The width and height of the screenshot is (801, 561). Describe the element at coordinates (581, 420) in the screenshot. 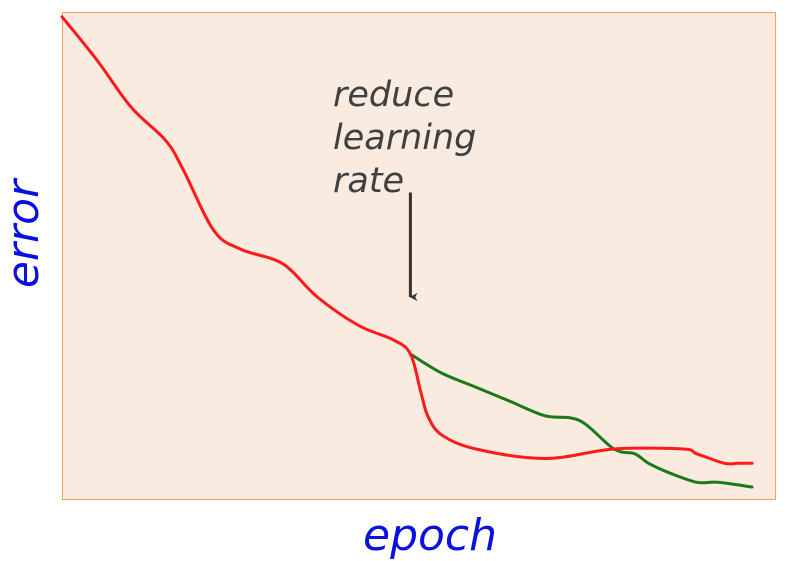

I see `series-line-green` at that location.